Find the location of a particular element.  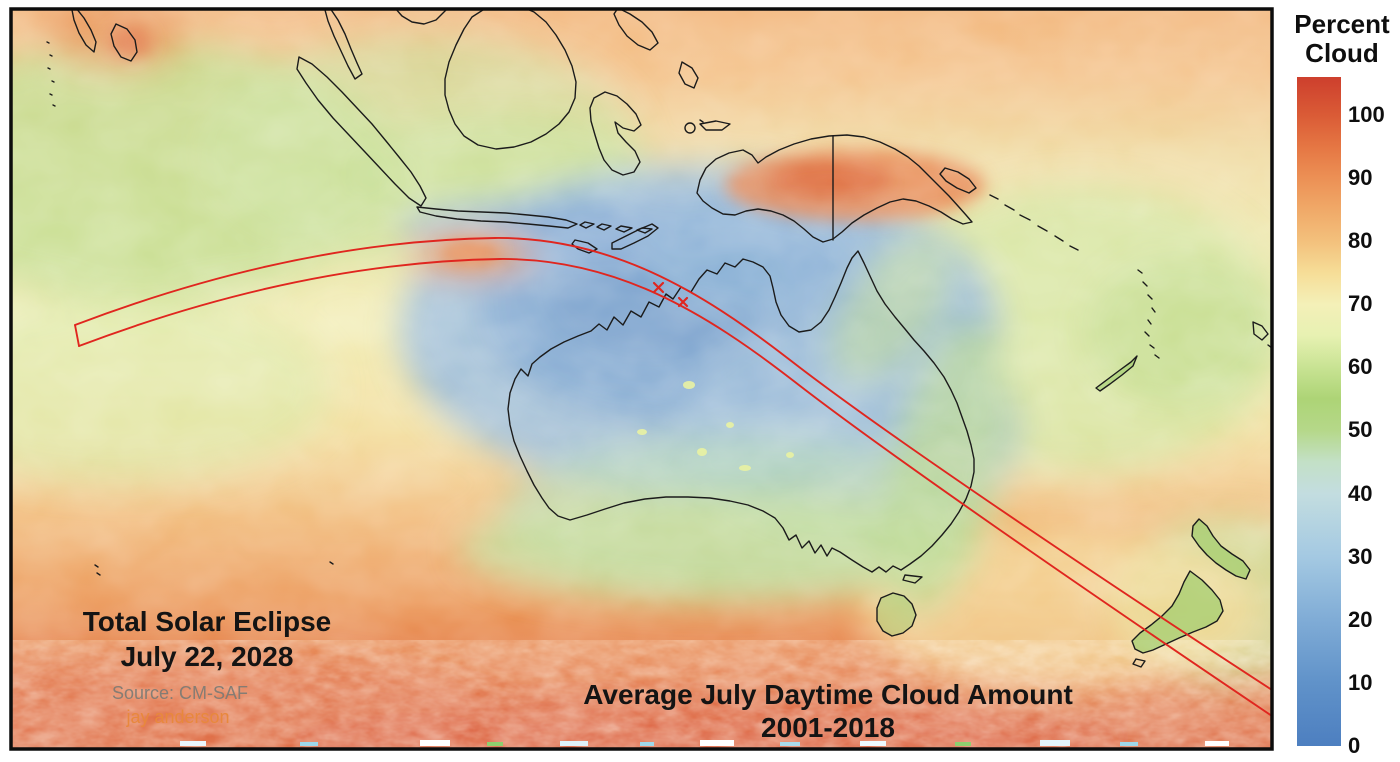

colorbar-tick-label: 90 is located at coordinates (1360, 177).